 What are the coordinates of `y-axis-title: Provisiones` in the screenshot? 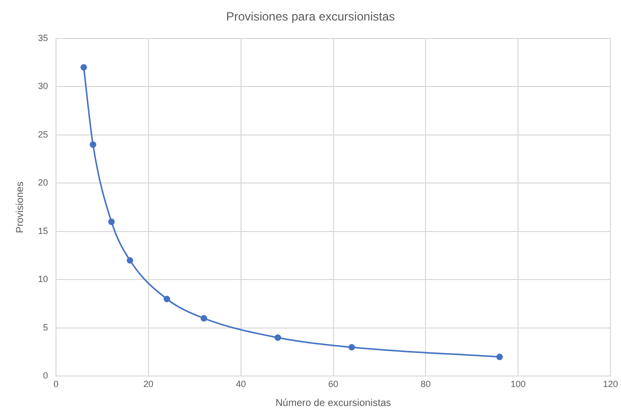 It's located at (20, 207).